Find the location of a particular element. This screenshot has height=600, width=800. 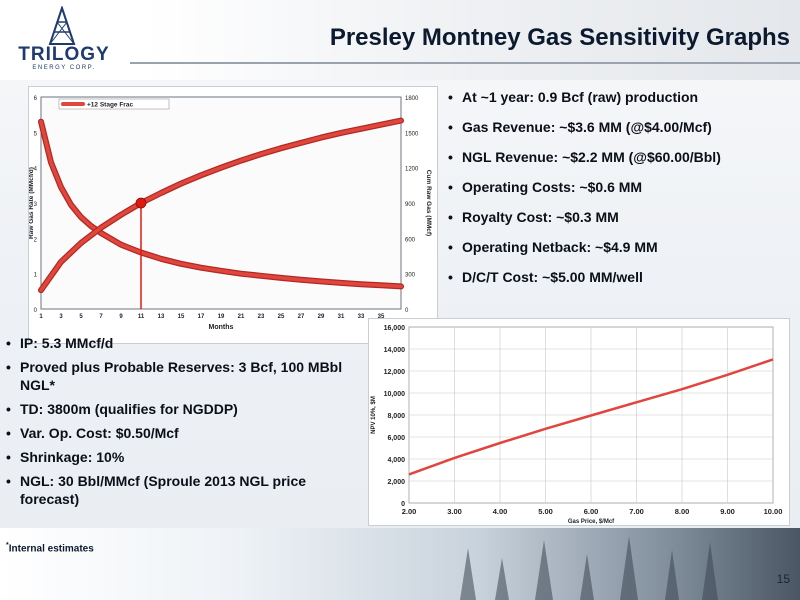

x-tick-label: 17 is located at coordinates (201, 317).